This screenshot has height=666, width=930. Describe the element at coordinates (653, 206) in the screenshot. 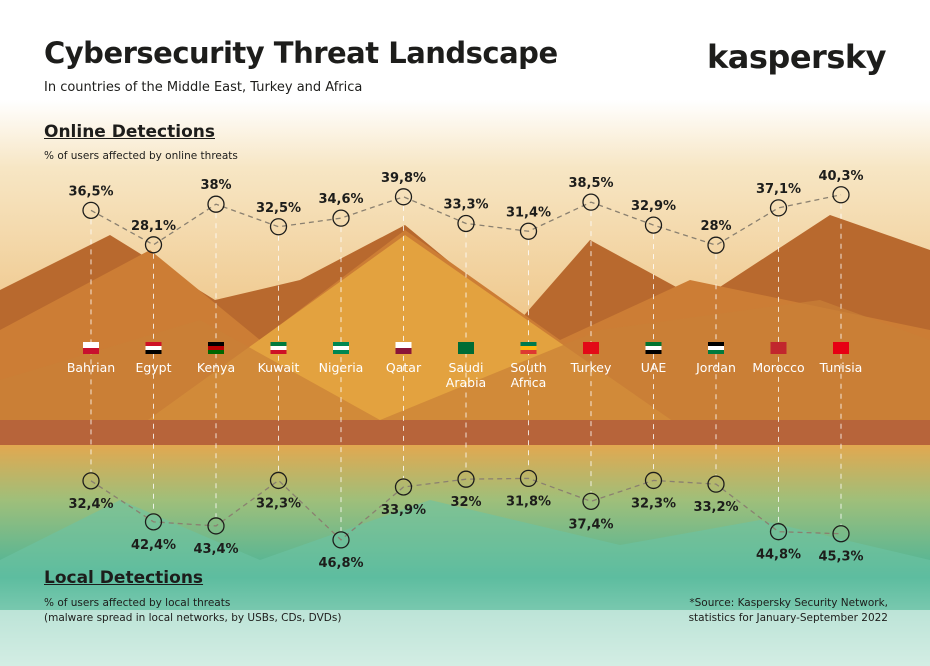

I see `online-data-label: 32,9%` at that location.